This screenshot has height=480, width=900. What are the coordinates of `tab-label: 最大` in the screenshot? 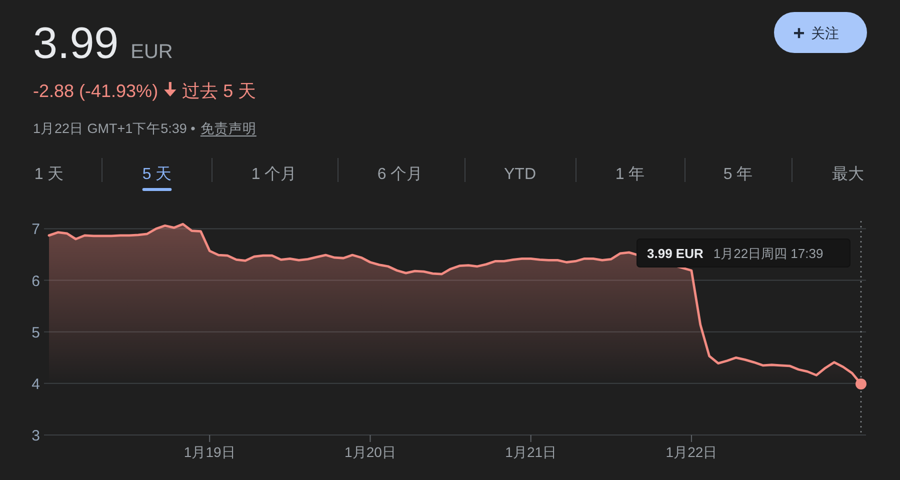 It's located at (848, 174).